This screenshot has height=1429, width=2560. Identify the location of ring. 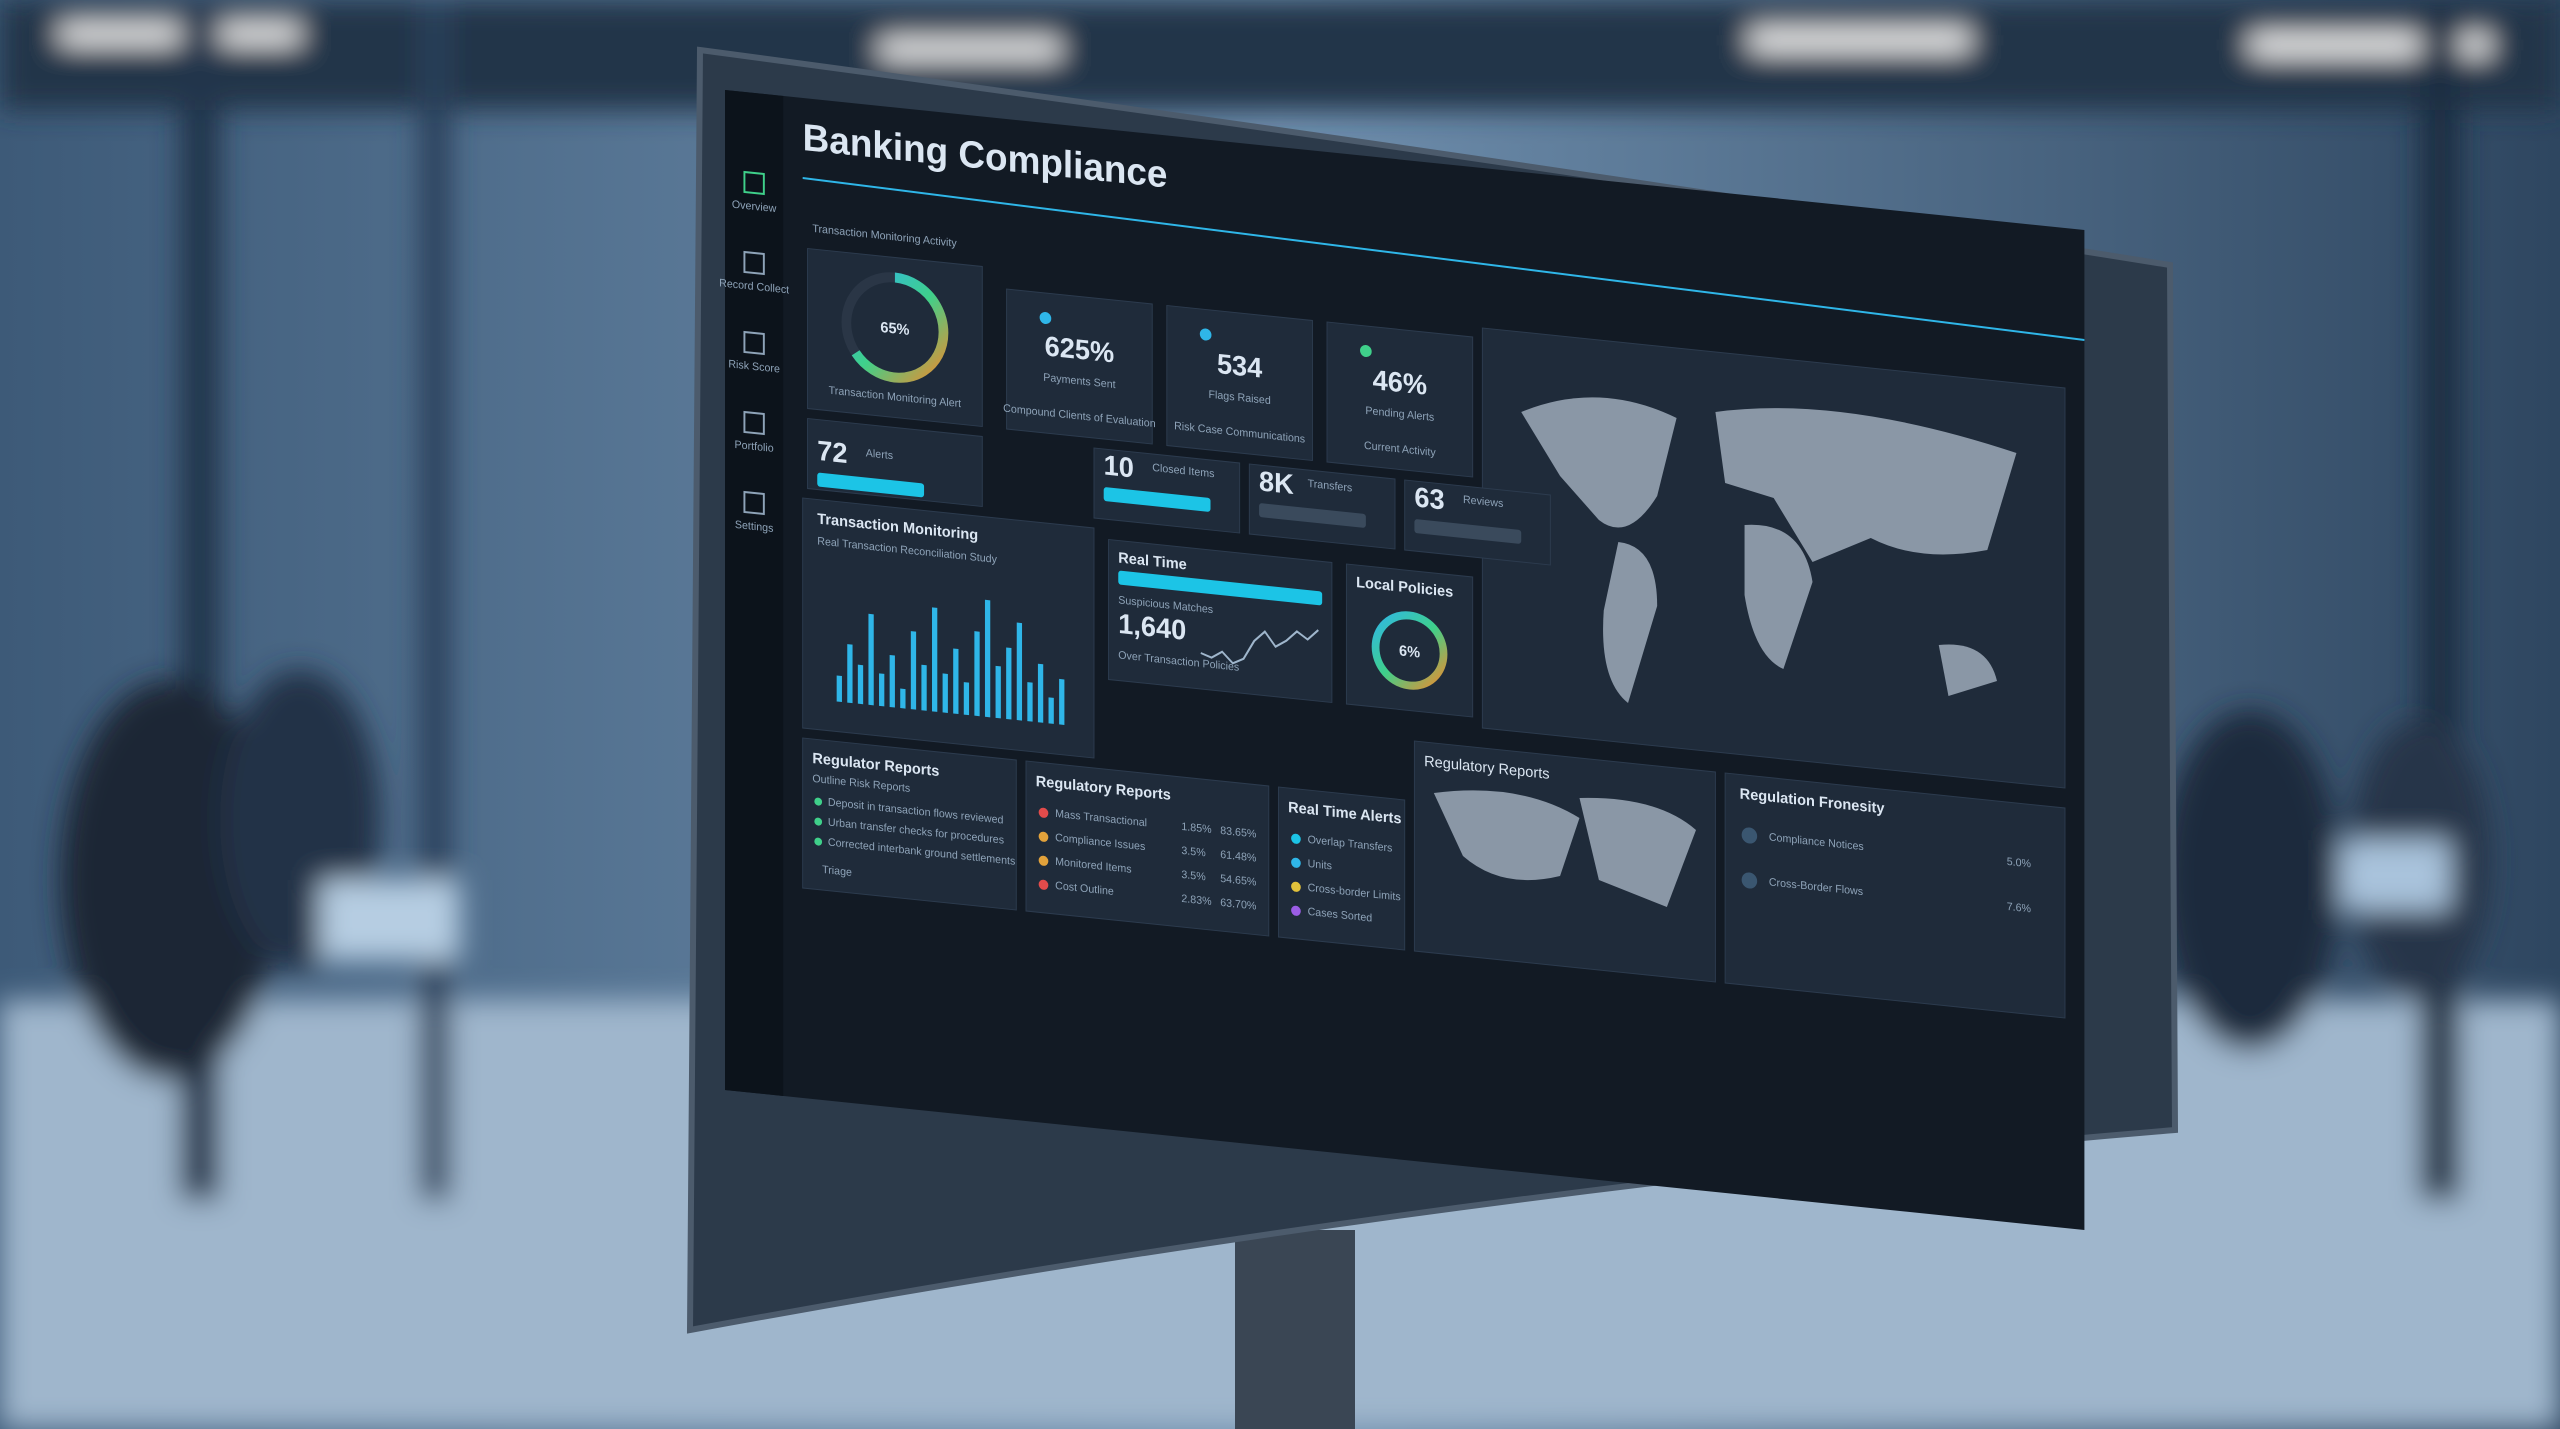
(1409, 650).